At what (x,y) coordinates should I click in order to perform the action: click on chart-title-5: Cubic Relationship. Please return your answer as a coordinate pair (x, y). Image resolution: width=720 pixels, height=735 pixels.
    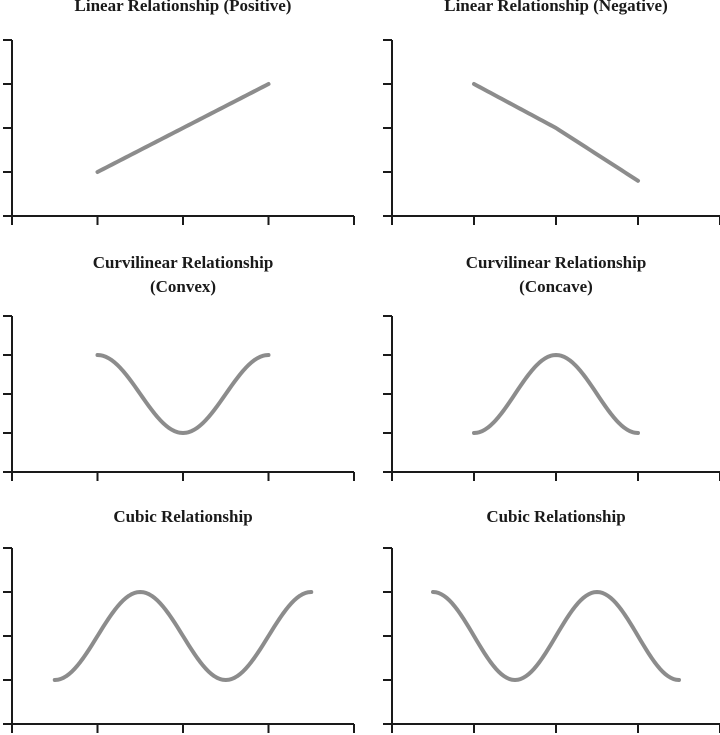
    Looking at the image, I should click on (217, 517).